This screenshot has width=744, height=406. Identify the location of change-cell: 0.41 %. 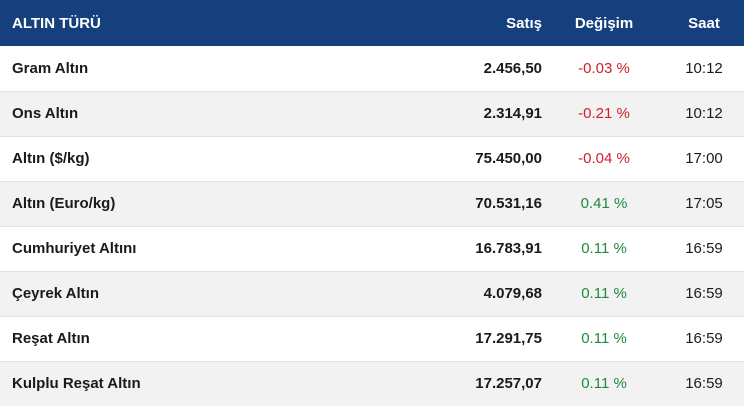
(604, 204).